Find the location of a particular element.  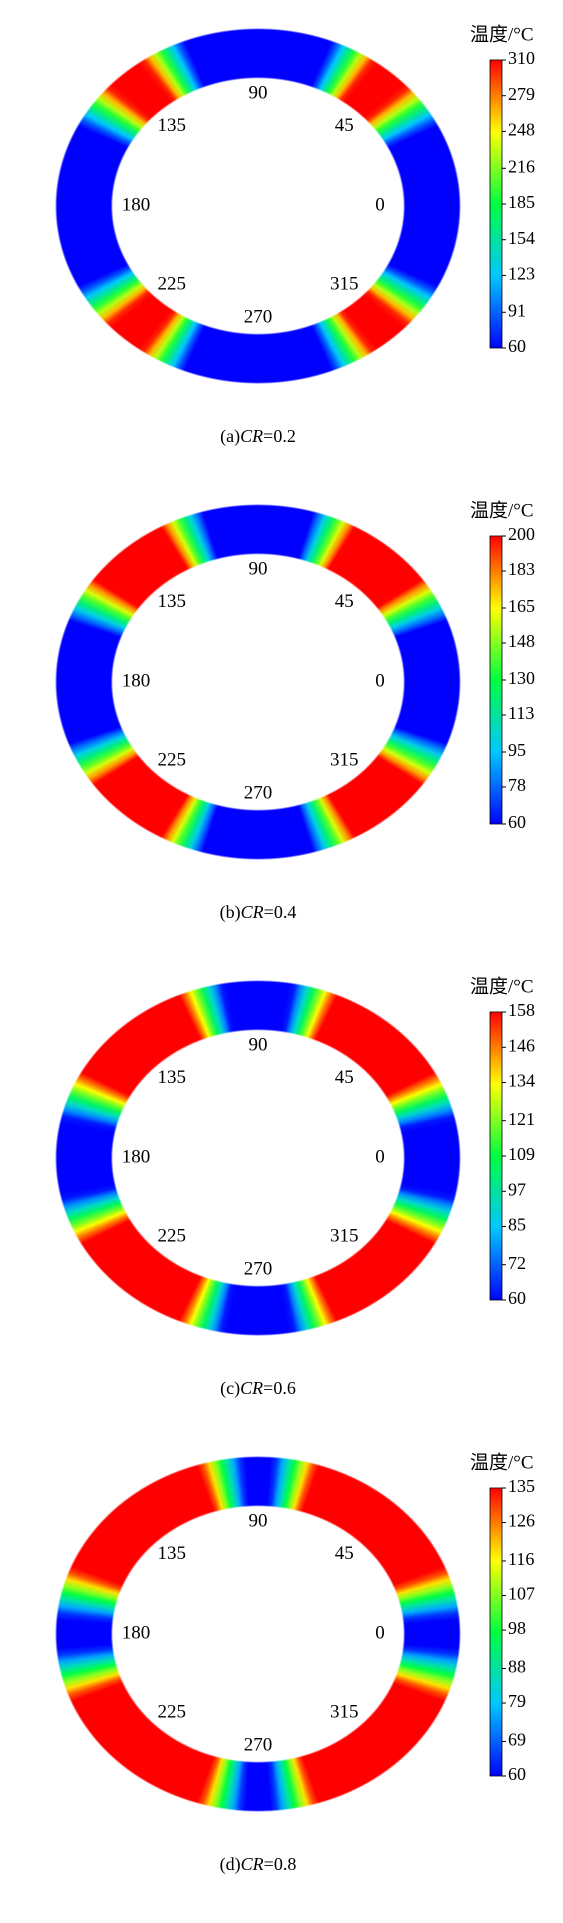

colorbar-tick-label: 216 is located at coordinates (521, 166).